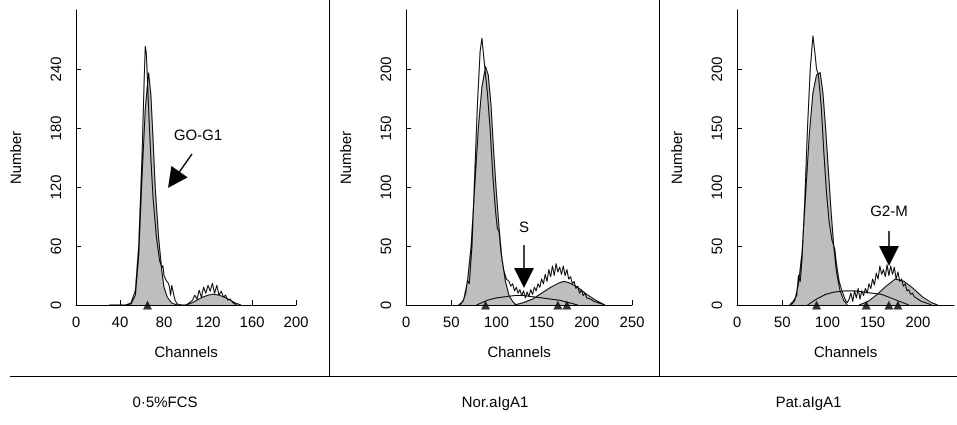 The image size is (957, 425). What do you see at coordinates (165, 402) in the screenshot?
I see `text: 0·5%FCS` at bounding box center [165, 402].